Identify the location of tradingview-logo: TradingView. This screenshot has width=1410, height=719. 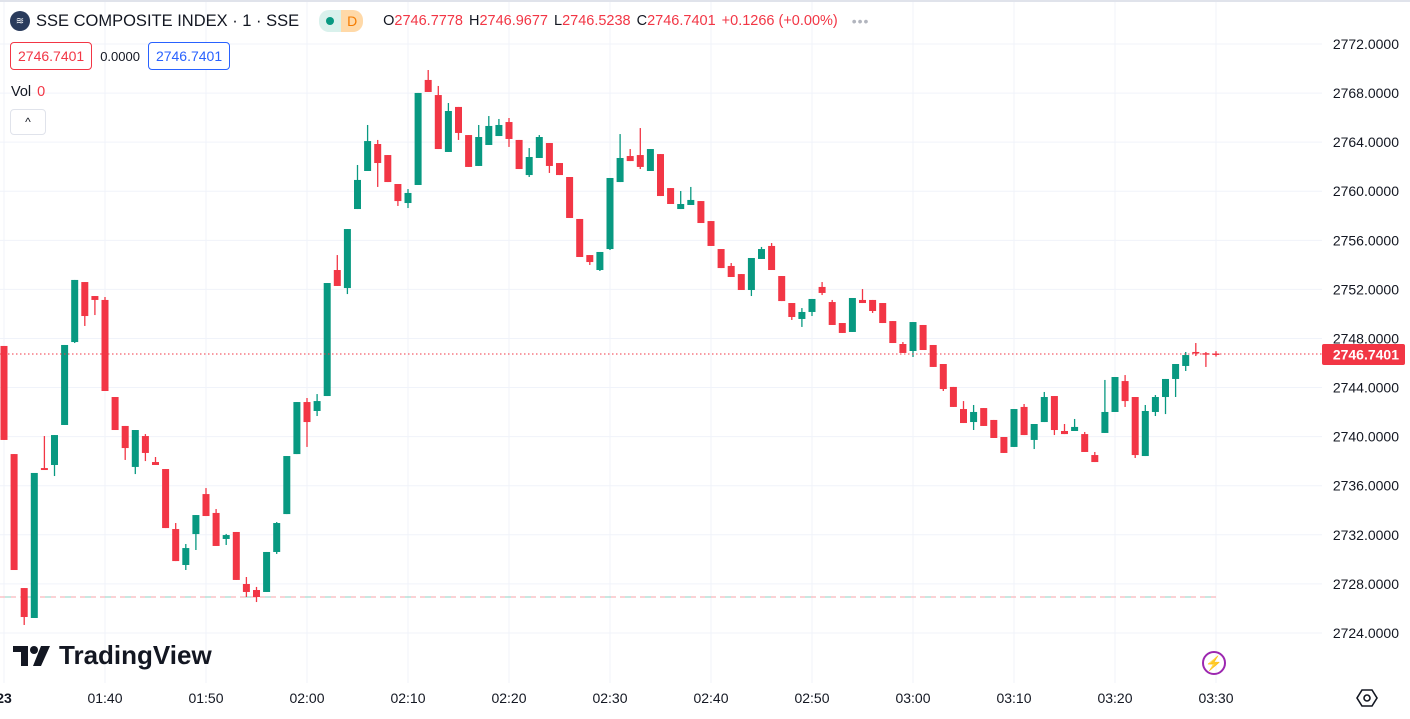
(112, 655).